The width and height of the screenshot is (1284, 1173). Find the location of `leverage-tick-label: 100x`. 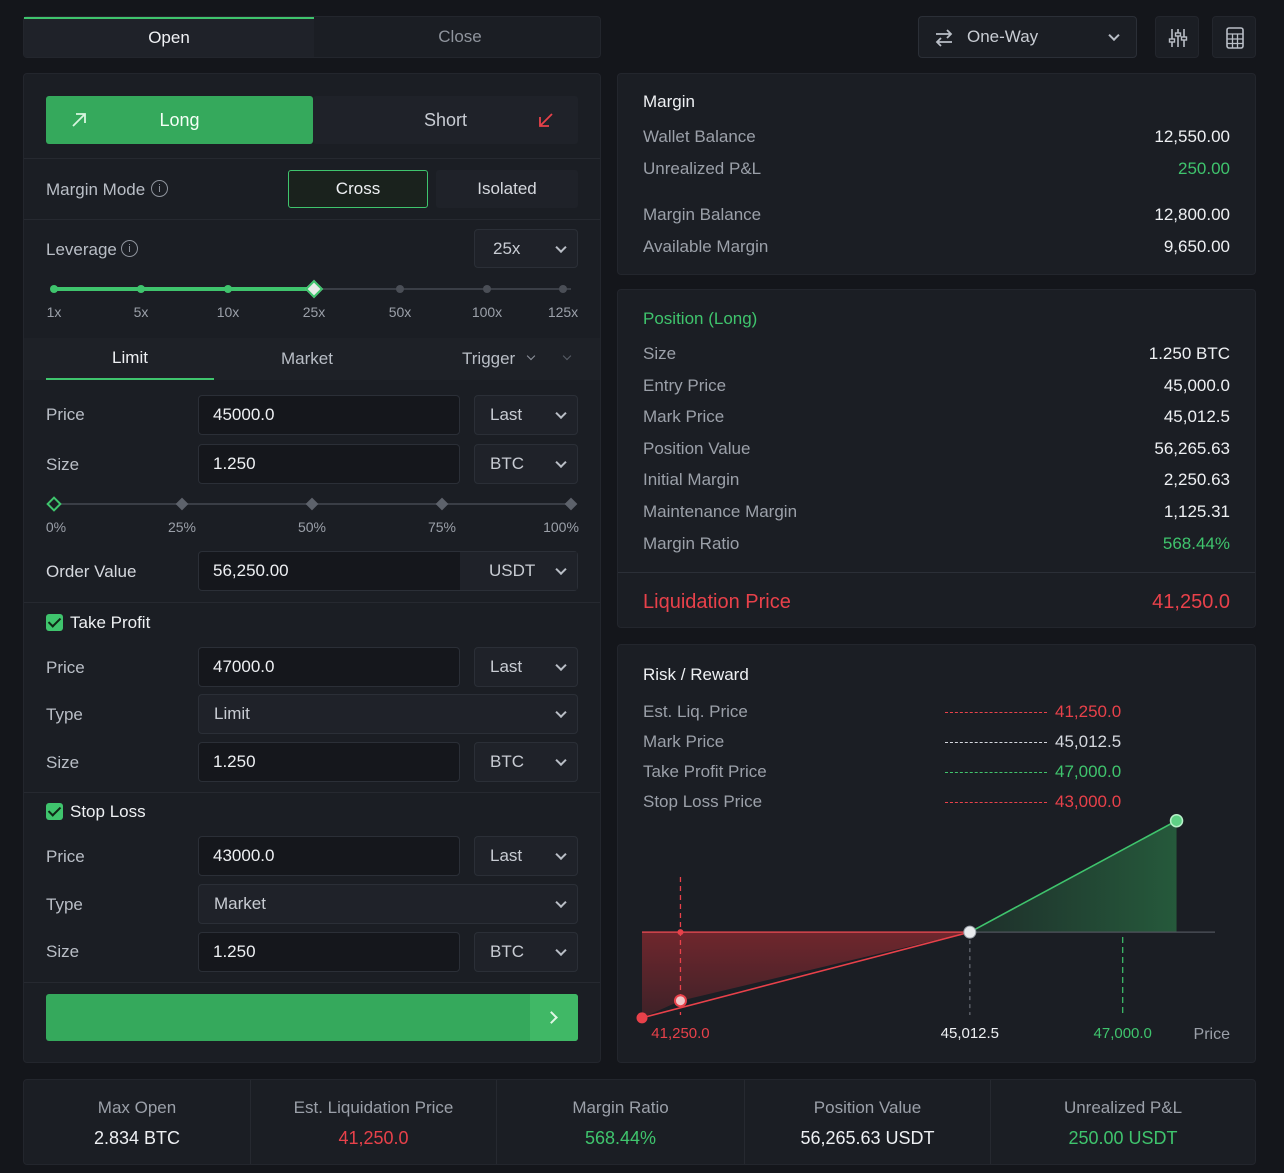

leverage-tick-label: 100x is located at coordinates (487, 312).